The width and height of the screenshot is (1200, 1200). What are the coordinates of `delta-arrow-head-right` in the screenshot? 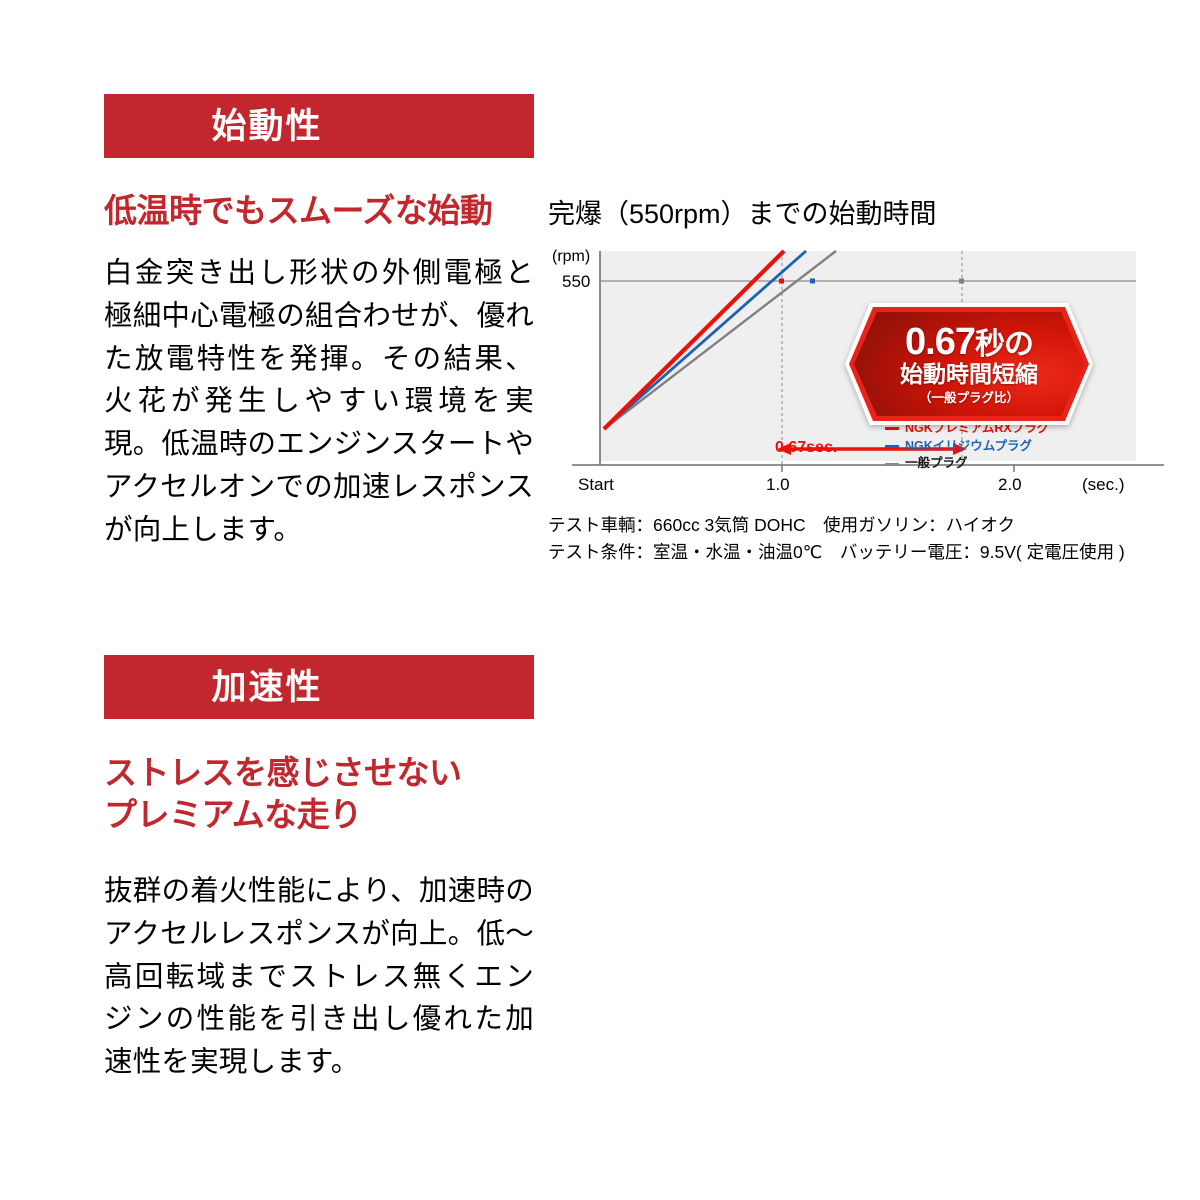 It's located at (960, 449).